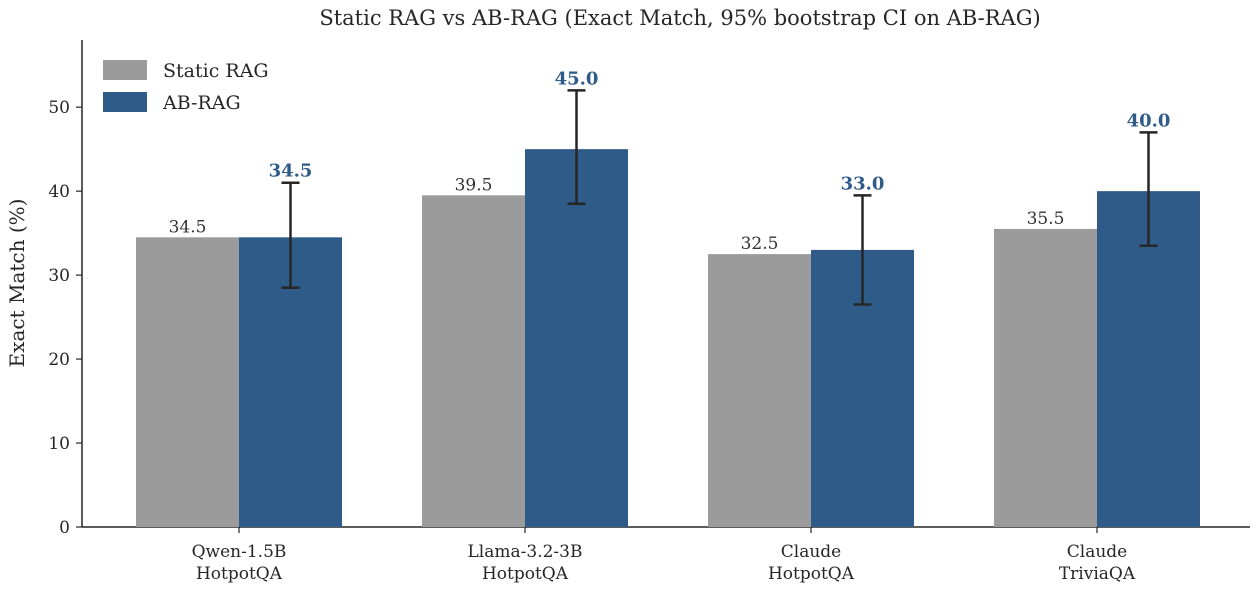  Describe the element at coordinates (760, 244) in the screenshot. I see `bar-value-label-static-rag: 32.5` at that location.